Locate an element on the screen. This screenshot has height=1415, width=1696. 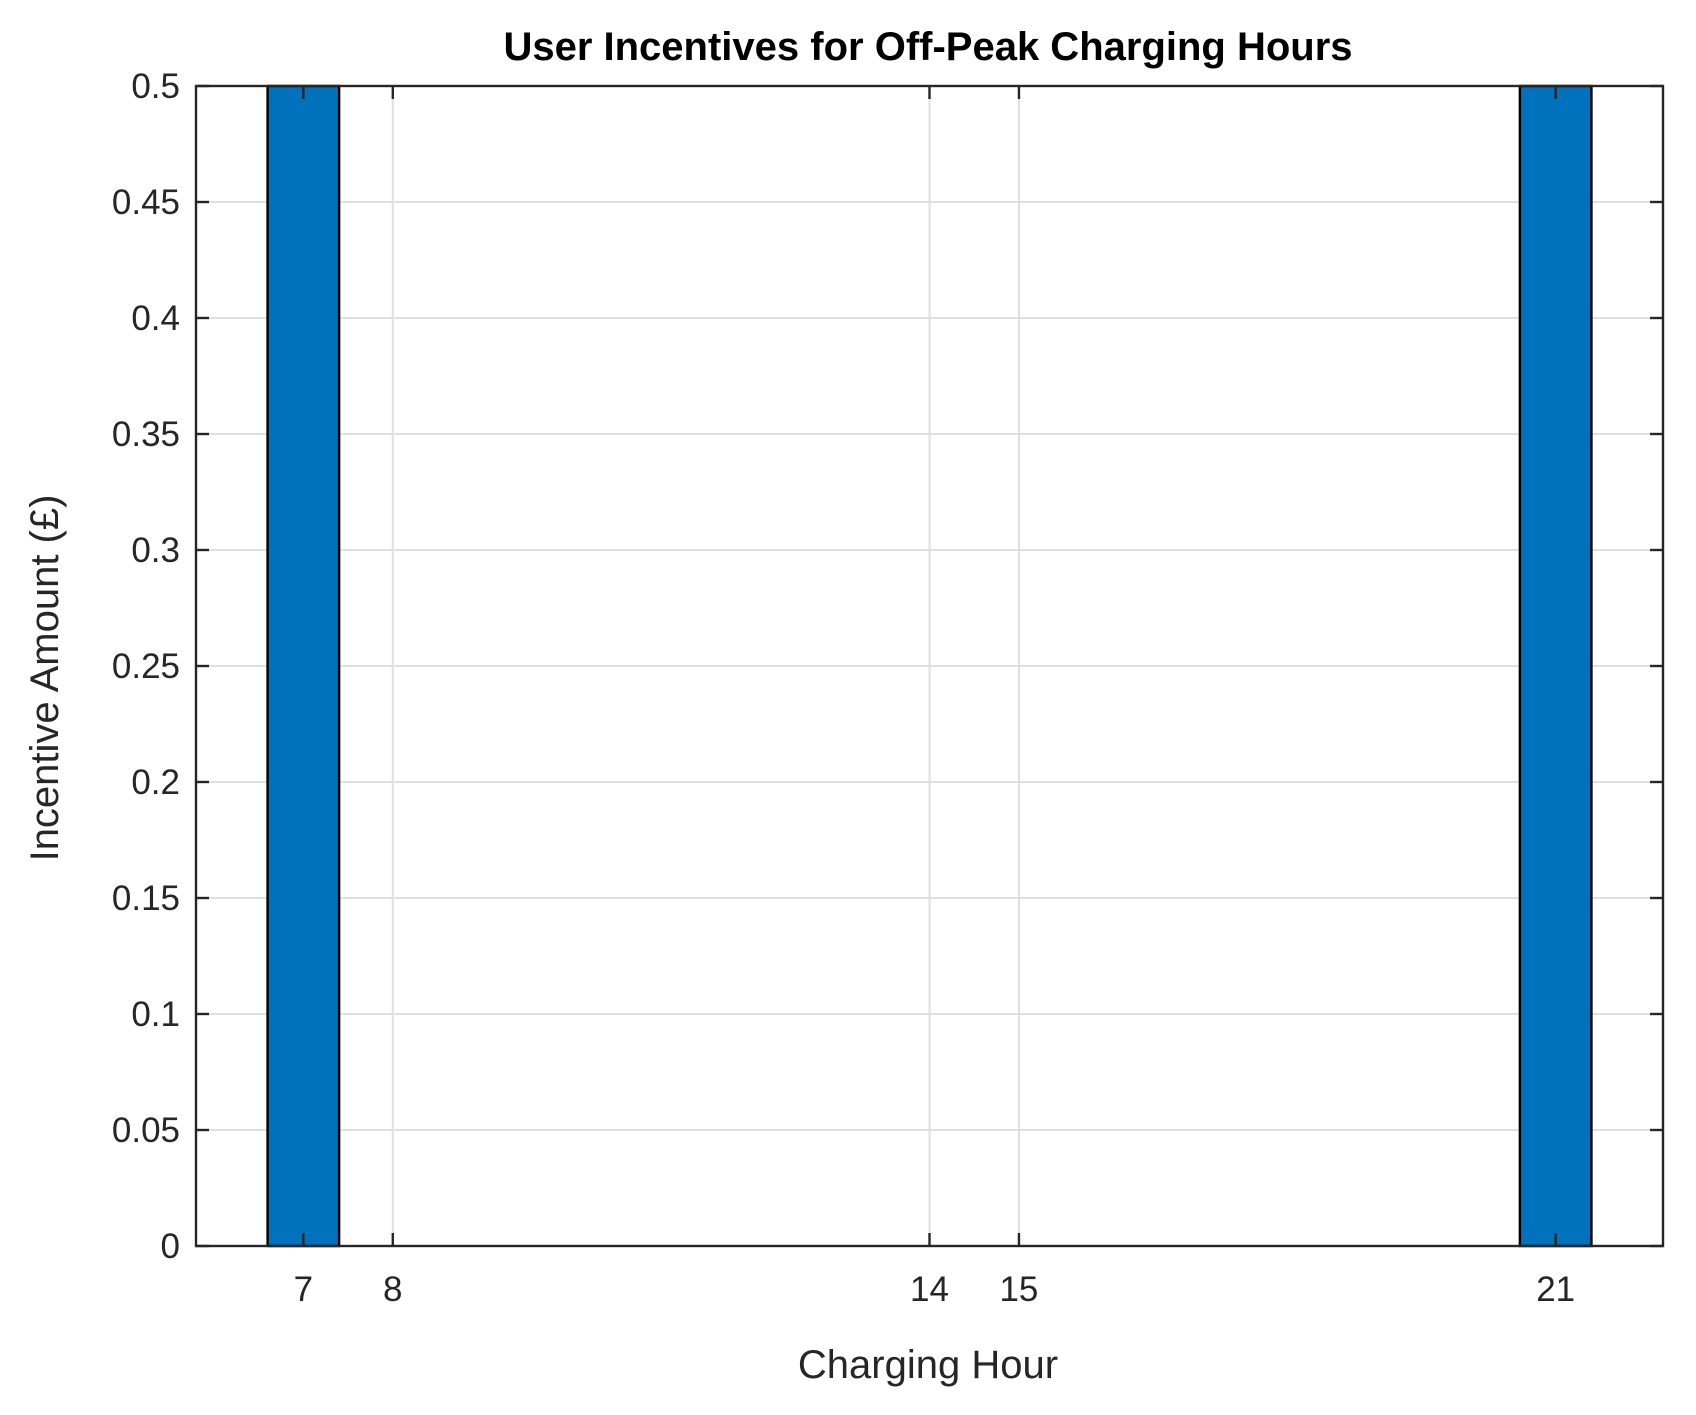
y-axis-label: Incentive Amount (£) is located at coordinates (45, 678).